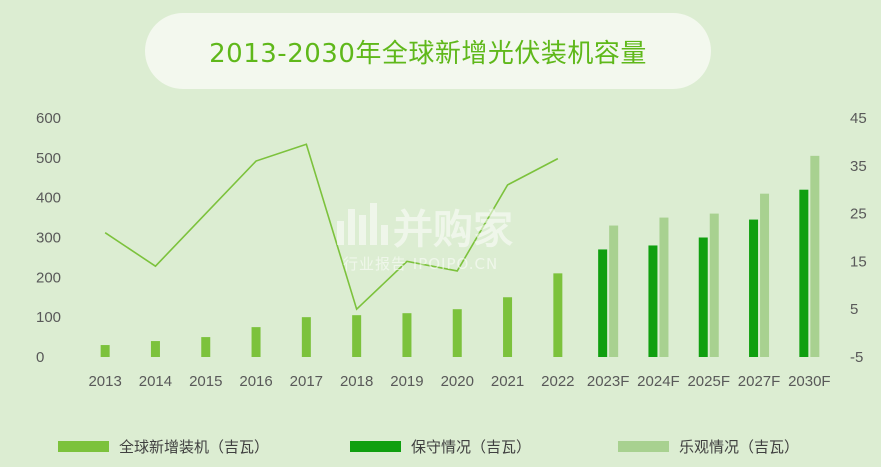  What do you see at coordinates (48, 118) in the screenshot?
I see `y-tick-label-left: 600` at bounding box center [48, 118].